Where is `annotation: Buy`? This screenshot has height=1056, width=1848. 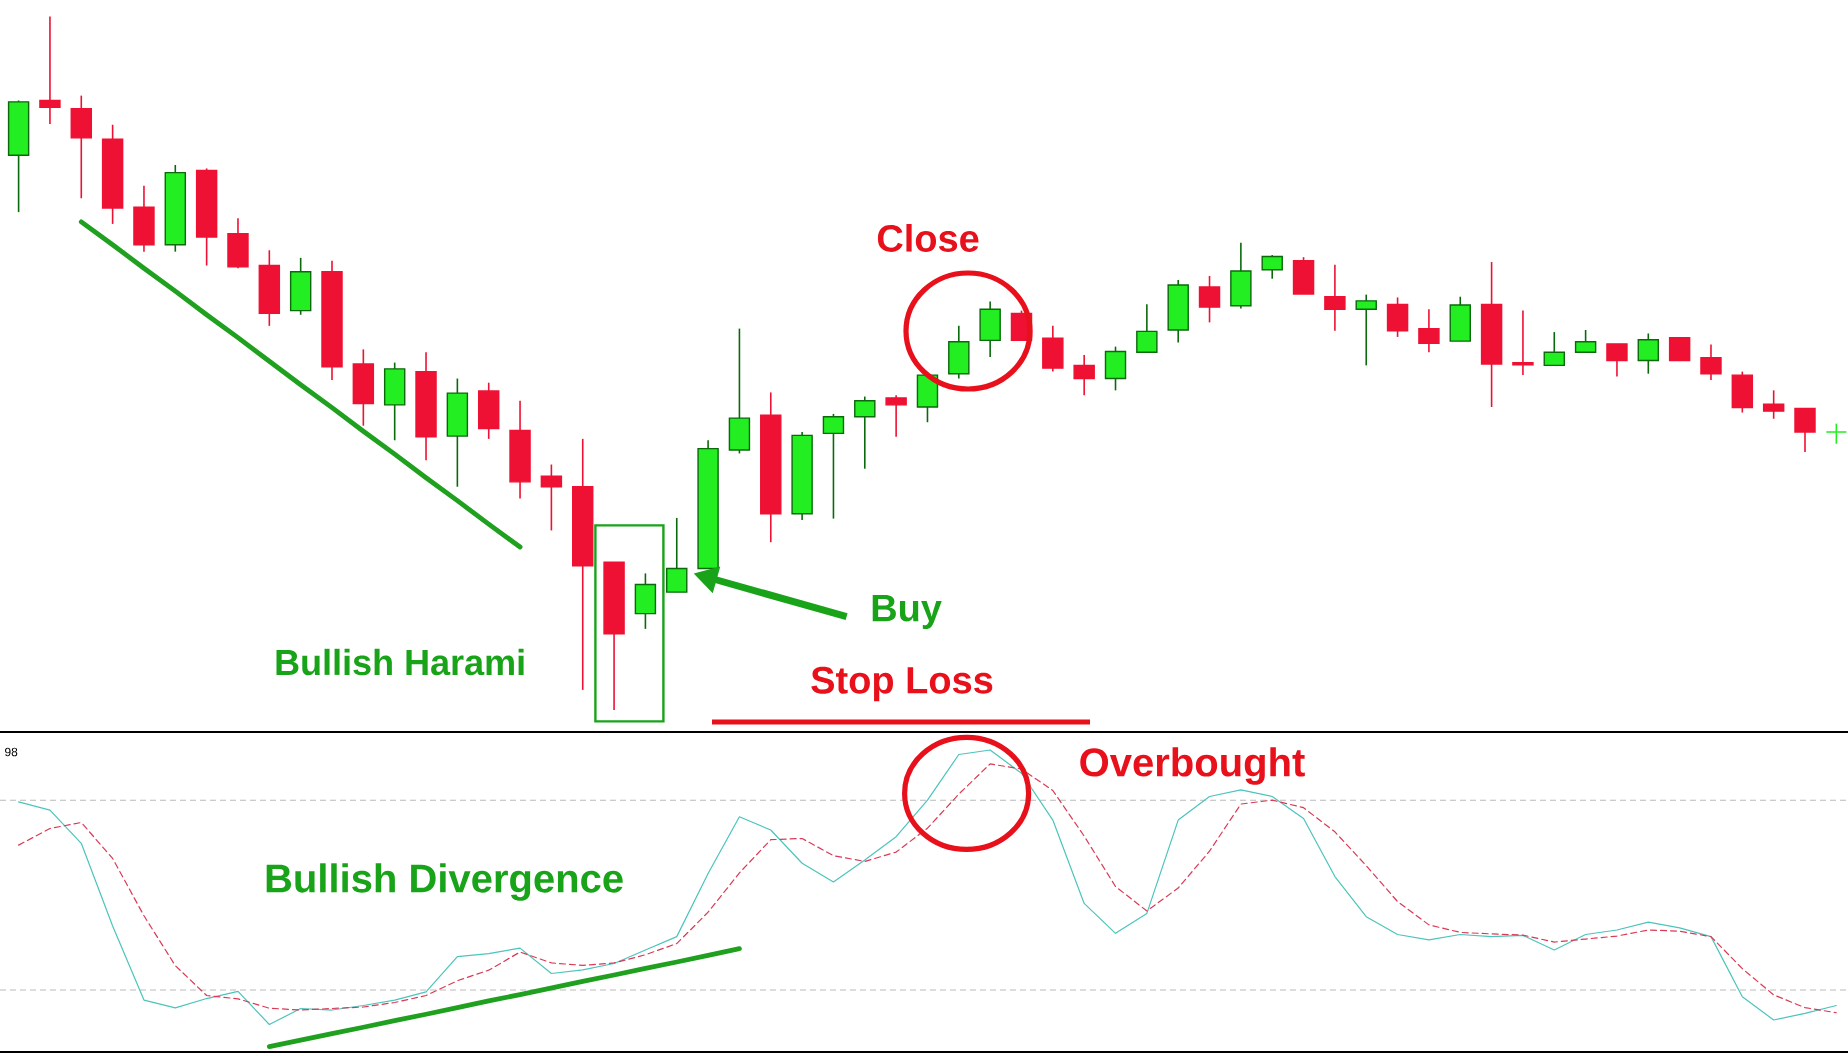 annotation: Buy is located at coordinates (907, 612).